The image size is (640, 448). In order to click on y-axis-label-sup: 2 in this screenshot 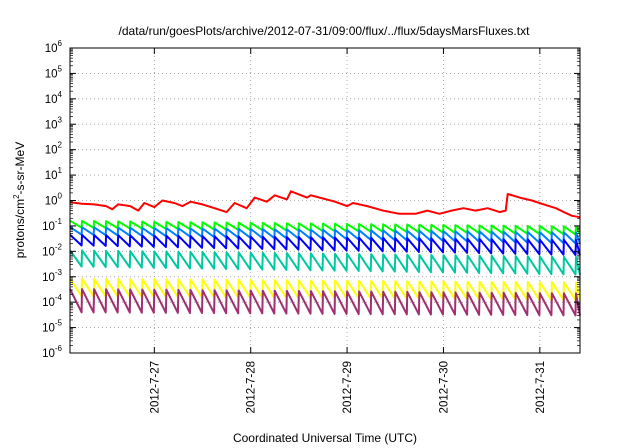, I will do `click(16, 196)`.